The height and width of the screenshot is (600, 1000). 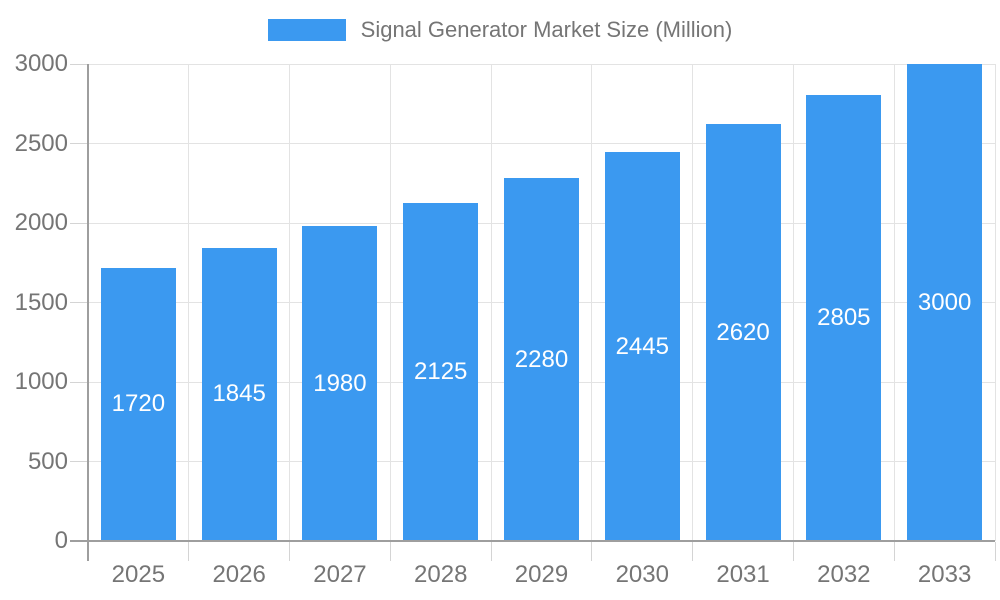 What do you see at coordinates (743, 574) in the screenshot?
I see `x-tick-label: 2031` at bounding box center [743, 574].